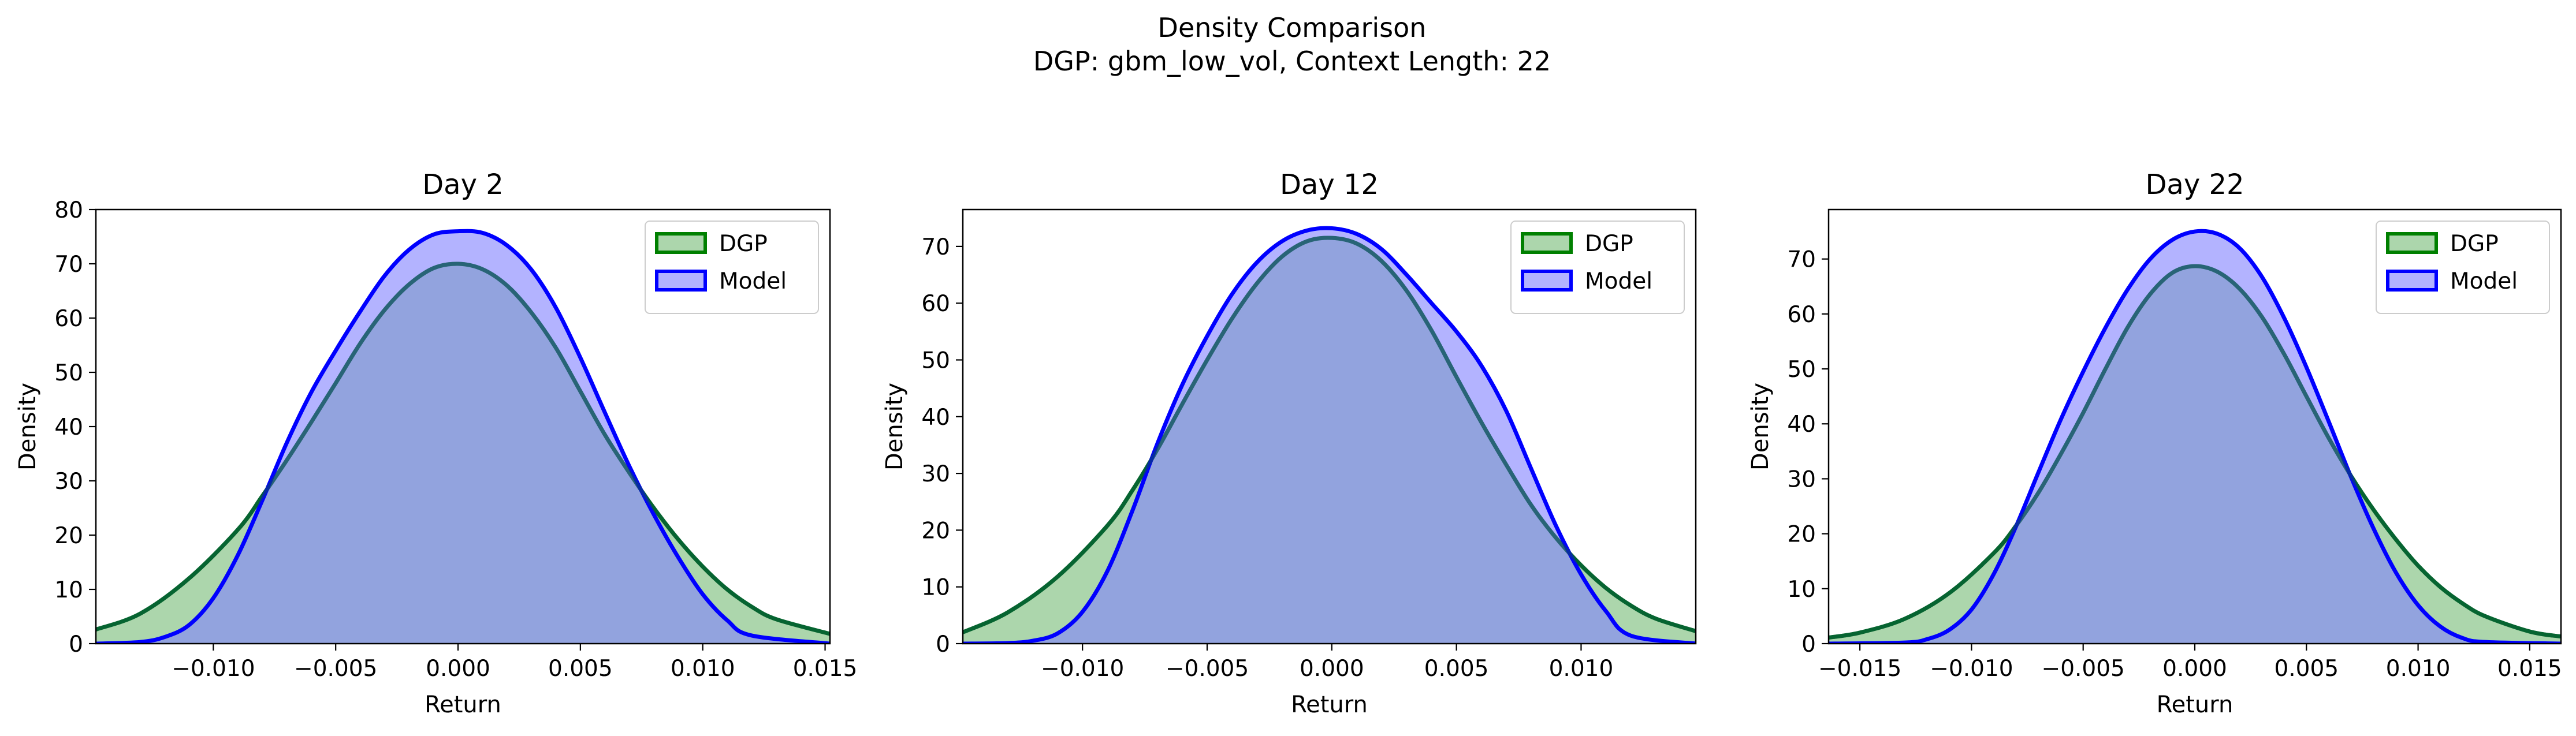  I want to click on panel-title: Day 2, so click(463, 185).